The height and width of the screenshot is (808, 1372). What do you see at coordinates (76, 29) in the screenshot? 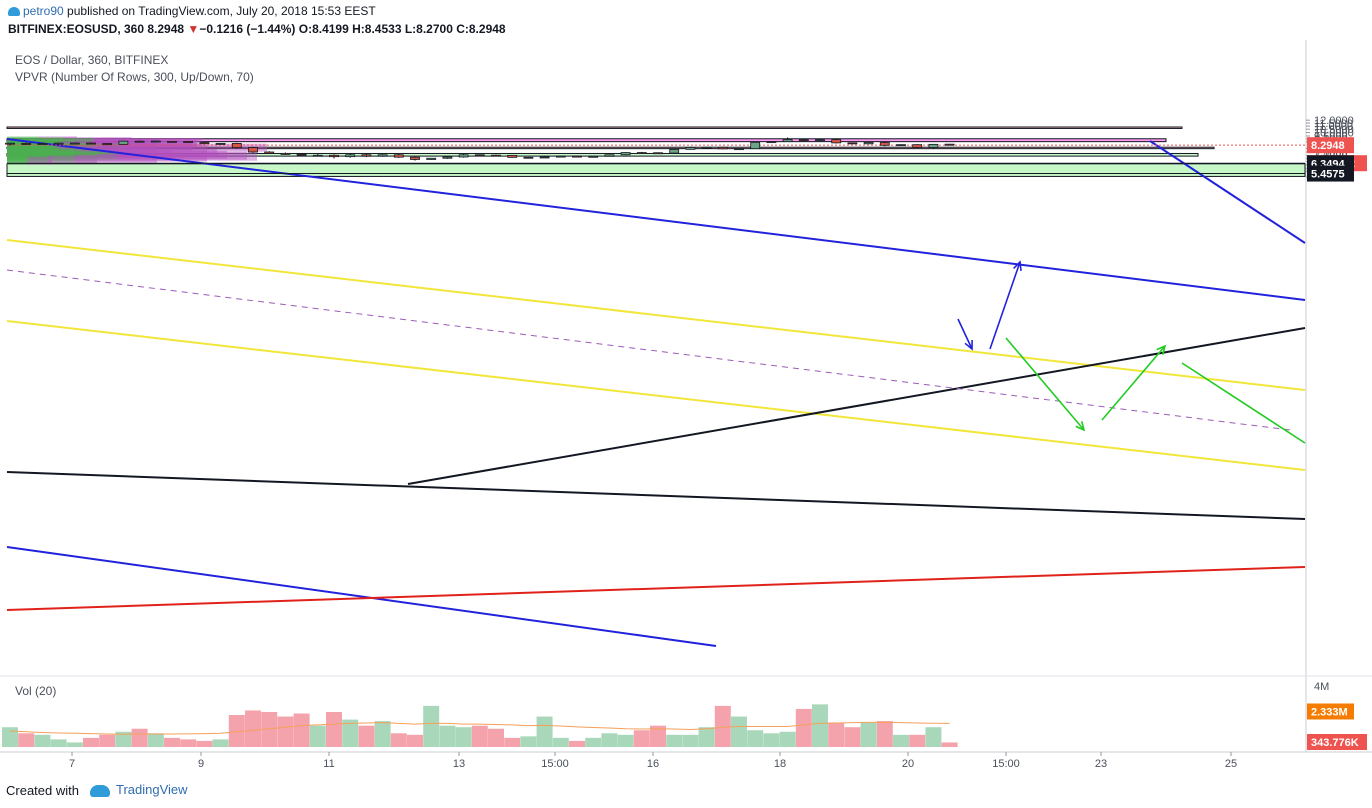
I see `symbol-line: BITFINEX:EOSUSD, 360` at bounding box center [76, 29].